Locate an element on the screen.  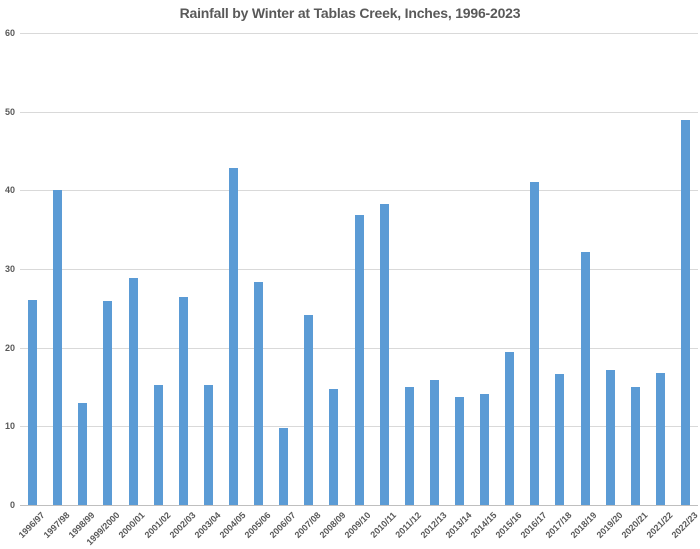
x-axis-tick-label: 2010/11 is located at coordinates (383, 525).